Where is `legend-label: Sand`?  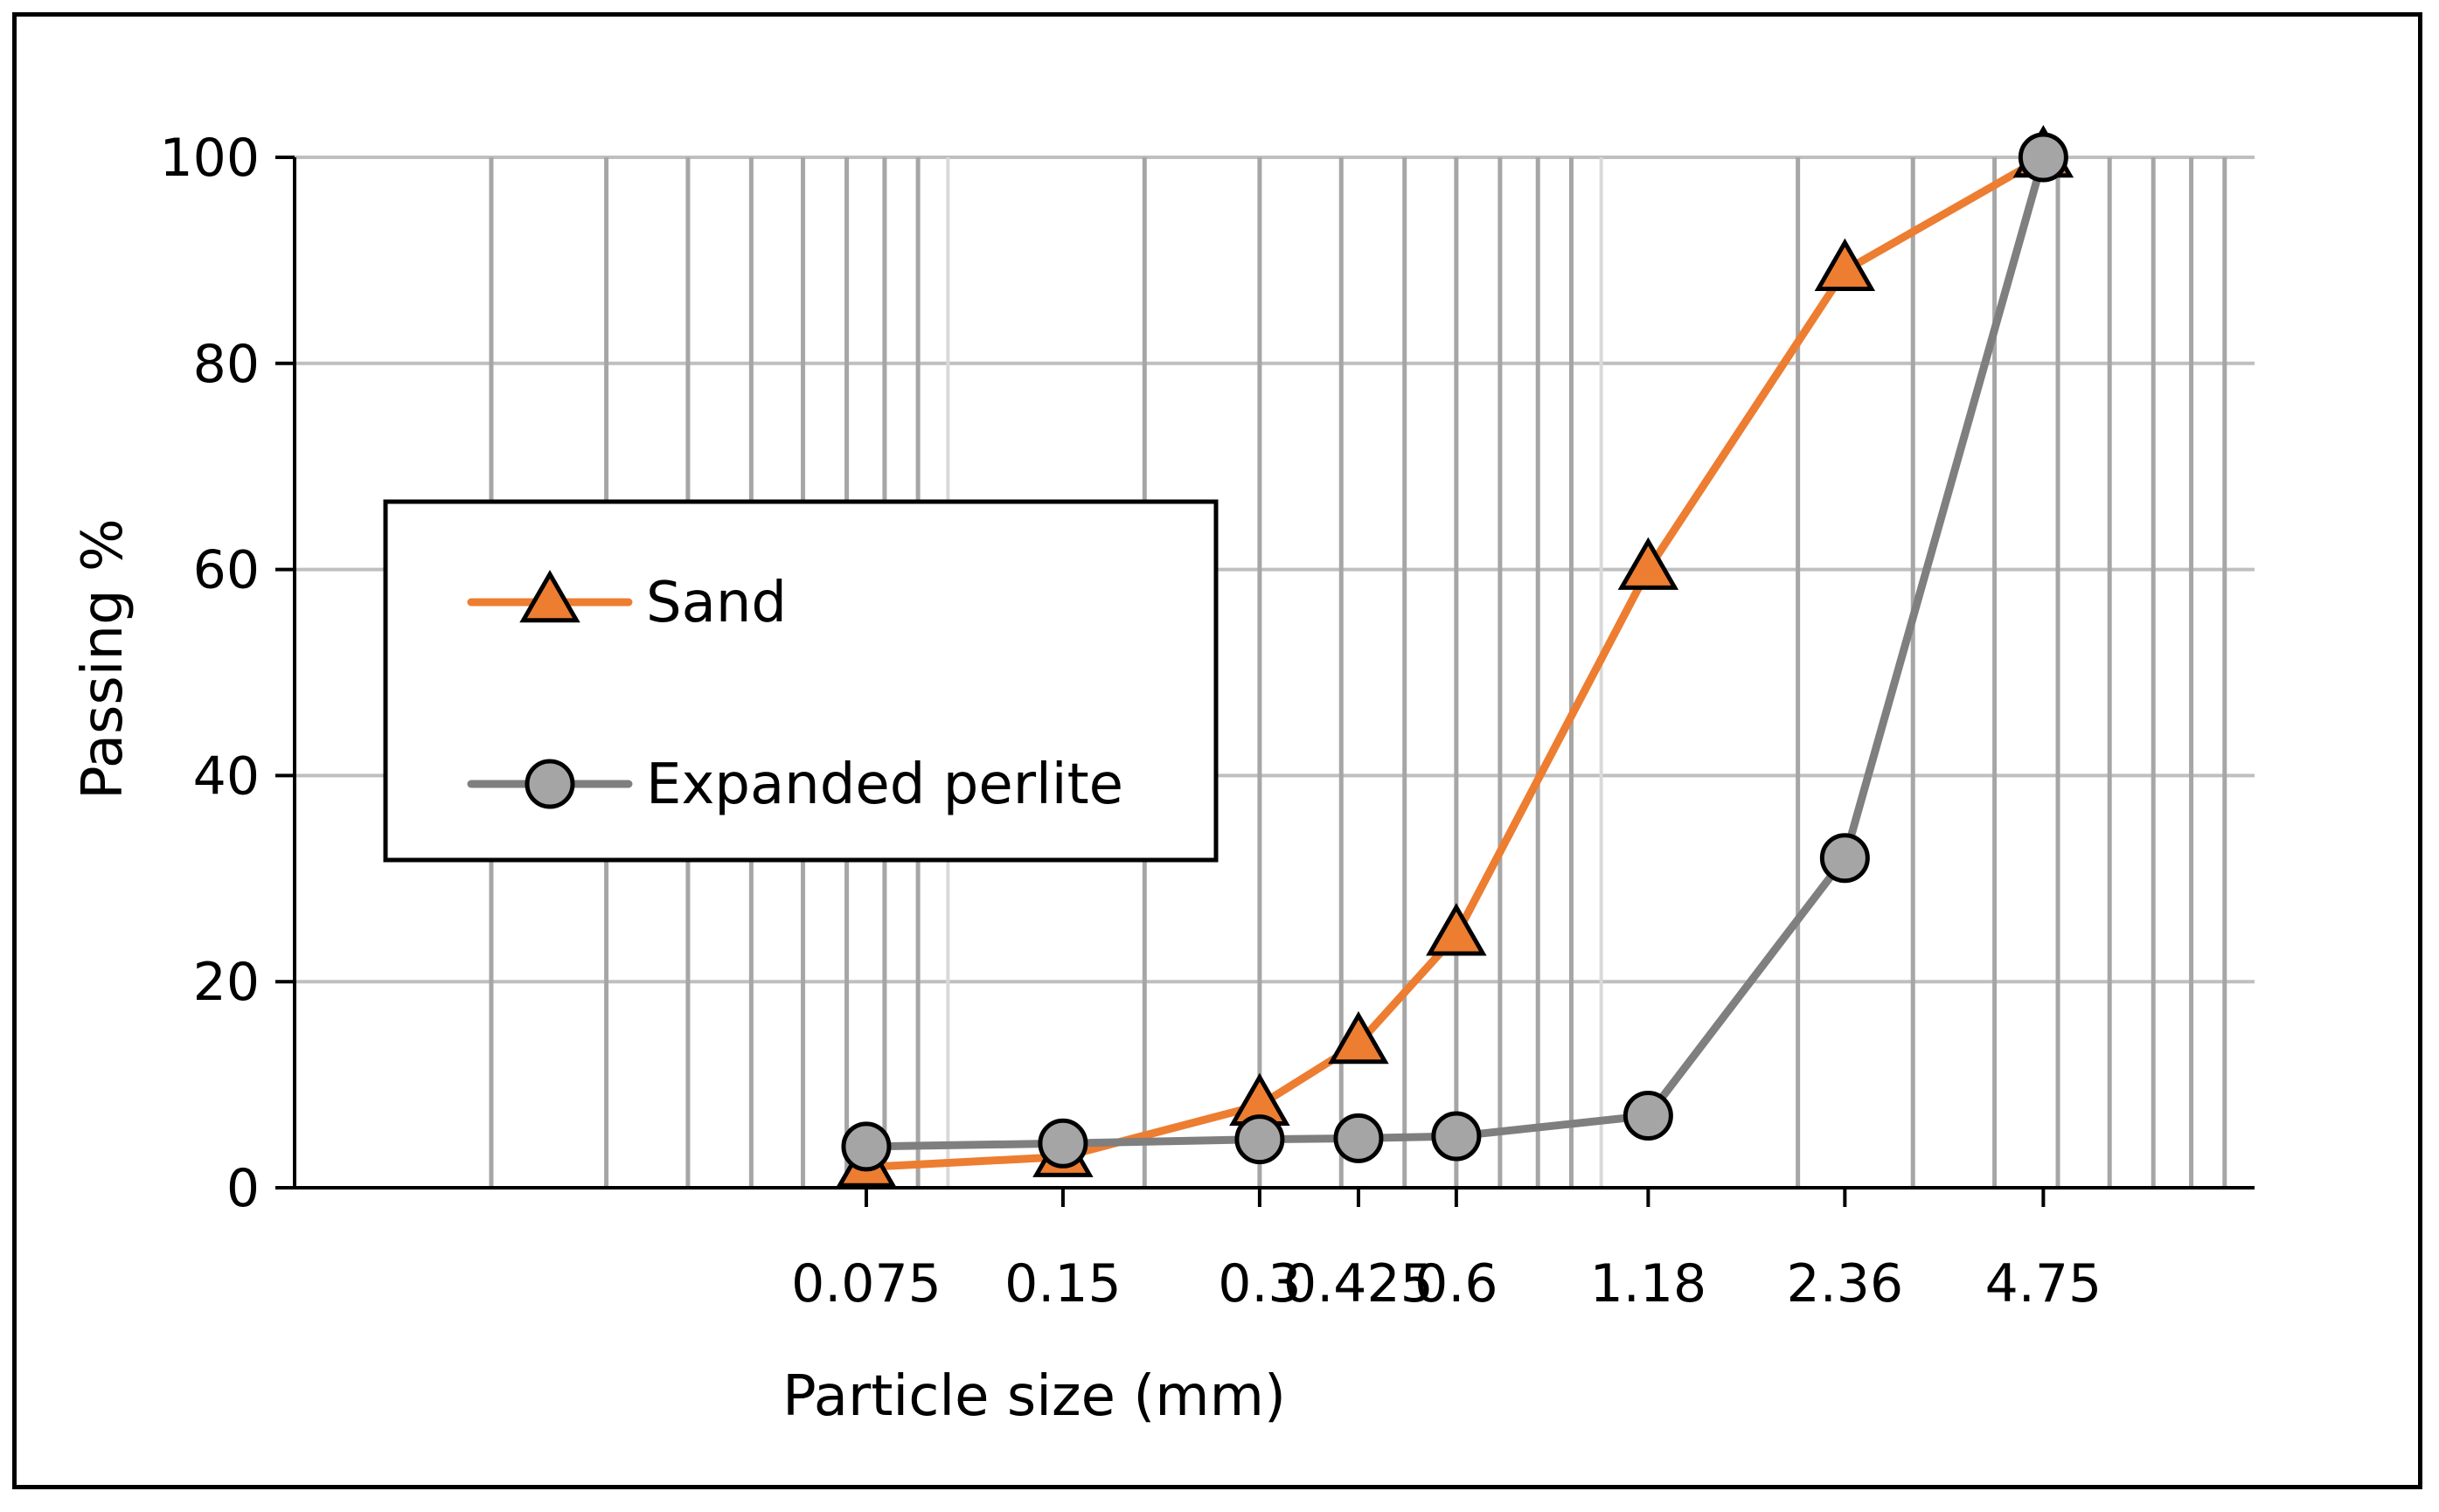 legend-label: Sand is located at coordinates (716, 603).